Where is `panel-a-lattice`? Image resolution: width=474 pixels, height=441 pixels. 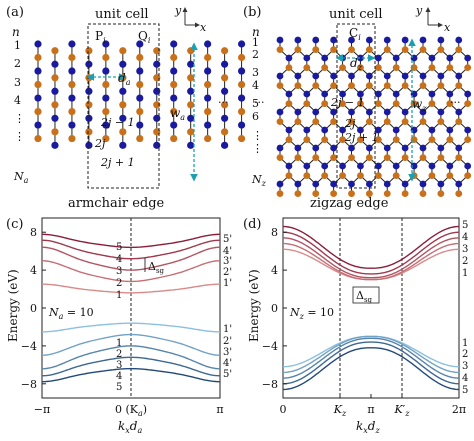
panel-a-lattice is located at coordinates (140, 94).